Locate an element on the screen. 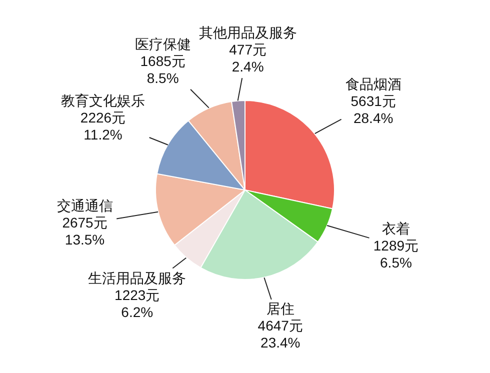 Image resolution: width=490 pixels, height=373 pixels. data-label: 1685元 8.5% is located at coordinates (163, 69).